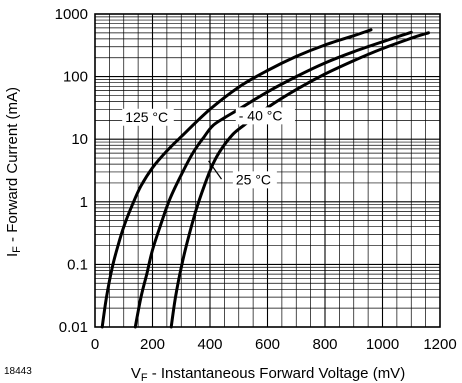 The height and width of the screenshot is (383, 462). Describe the element at coordinates (208, 148) in the screenshot. I see `curve-annotations: 125 °C - 40 °C 25 °C` at that location.